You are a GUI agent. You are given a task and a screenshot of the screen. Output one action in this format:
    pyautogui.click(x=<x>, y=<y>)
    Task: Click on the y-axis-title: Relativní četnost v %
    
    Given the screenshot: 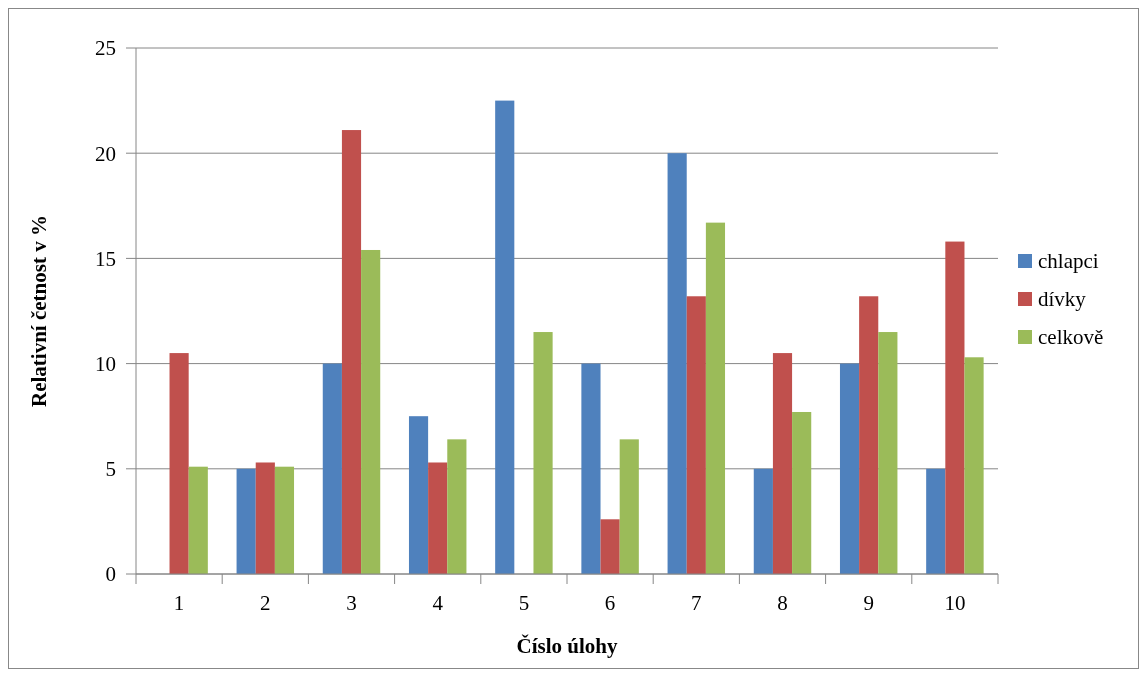 What is the action you would take?
    pyautogui.click(x=39, y=311)
    